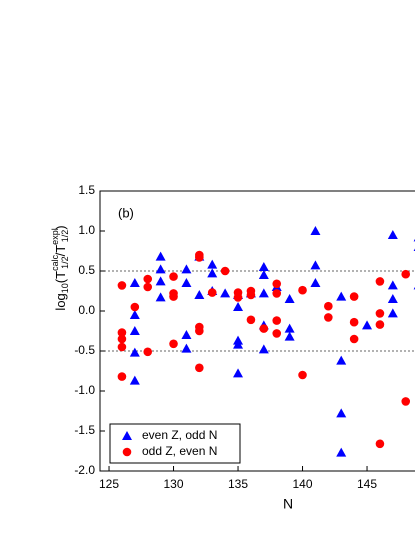 This screenshot has height=537, width=415. I want to click on y-label-part: calc, so click(55, 262).